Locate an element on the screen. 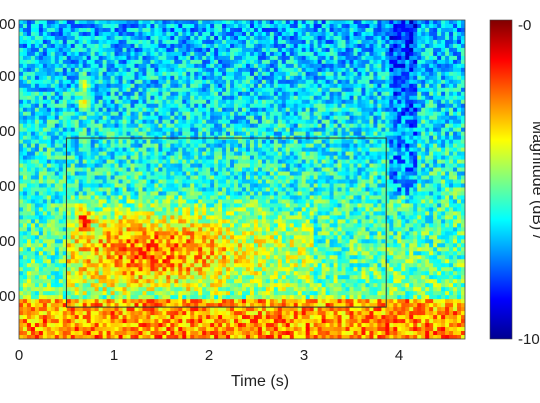 Image resolution: width=540 pixels, height=403 pixels. x-tick-label: 4 is located at coordinates (399, 355).